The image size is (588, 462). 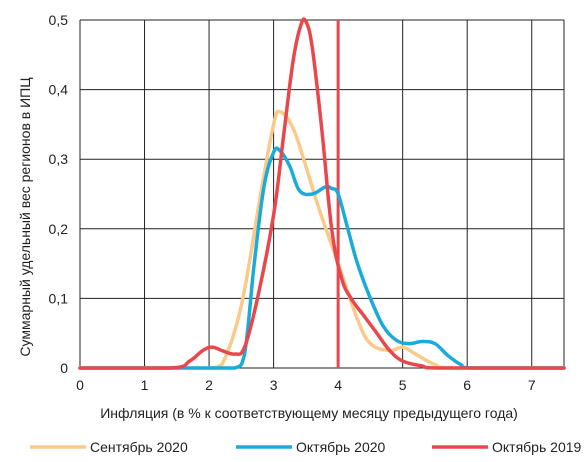 I want to click on legend-label: Октябрь 2020, so click(x=341, y=447).